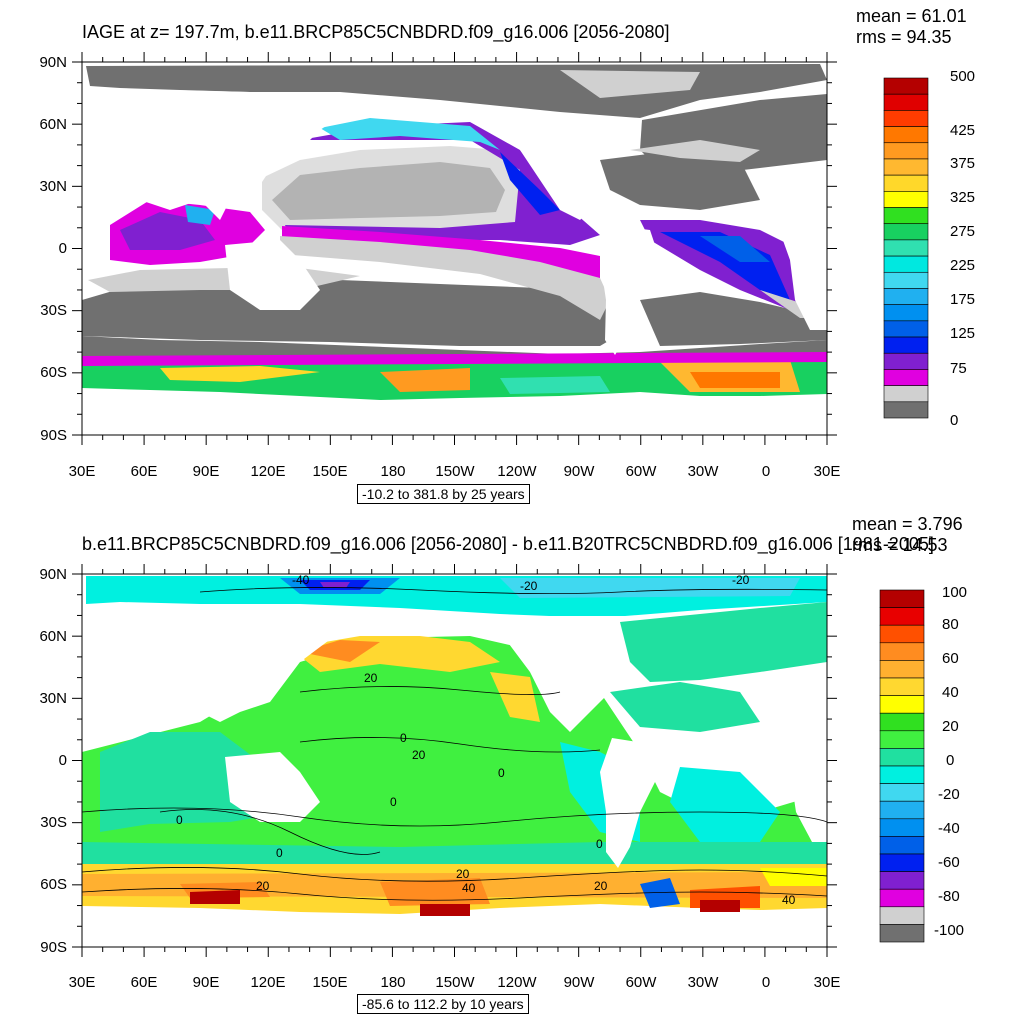  I want to click on colorbar-label: 40, so click(950, 692).